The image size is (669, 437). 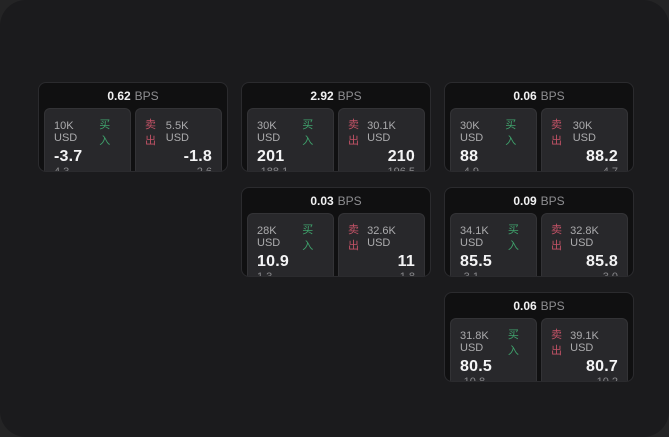 What do you see at coordinates (322, 95) in the screenshot?
I see `bps-value: 2.92` at bounding box center [322, 95].